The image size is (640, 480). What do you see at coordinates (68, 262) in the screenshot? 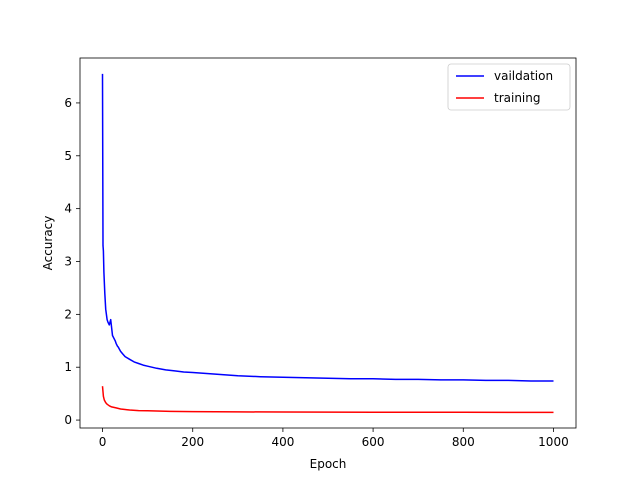
I see `y-tick-label: 3` at bounding box center [68, 262].